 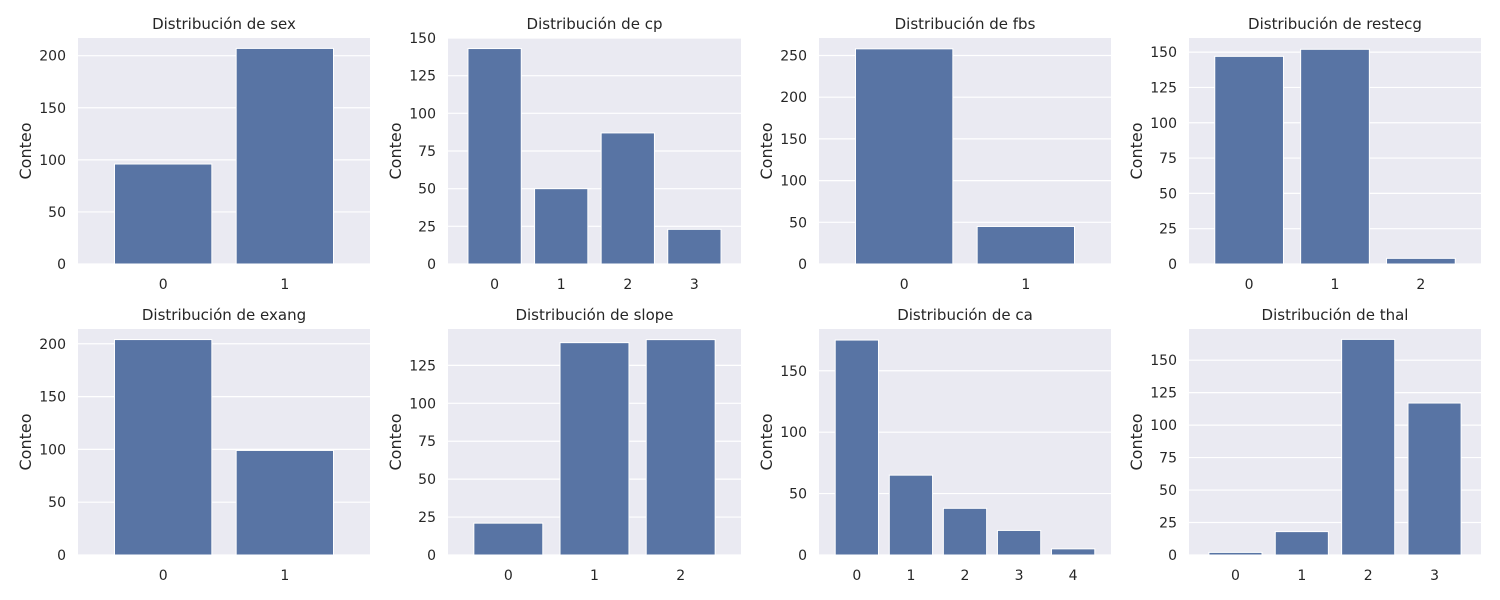 What do you see at coordinates (594, 315) in the screenshot?
I see `chart-title: Distribución de slope` at bounding box center [594, 315].